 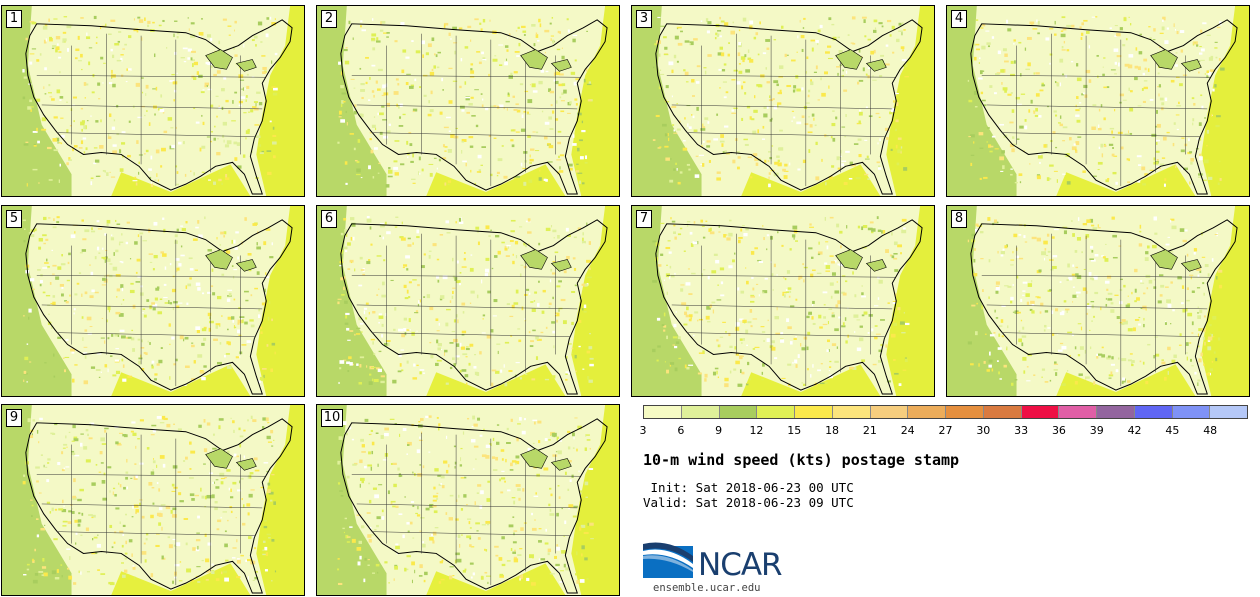 What do you see at coordinates (644, 219) in the screenshot?
I see `panel-number: 7` at bounding box center [644, 219].